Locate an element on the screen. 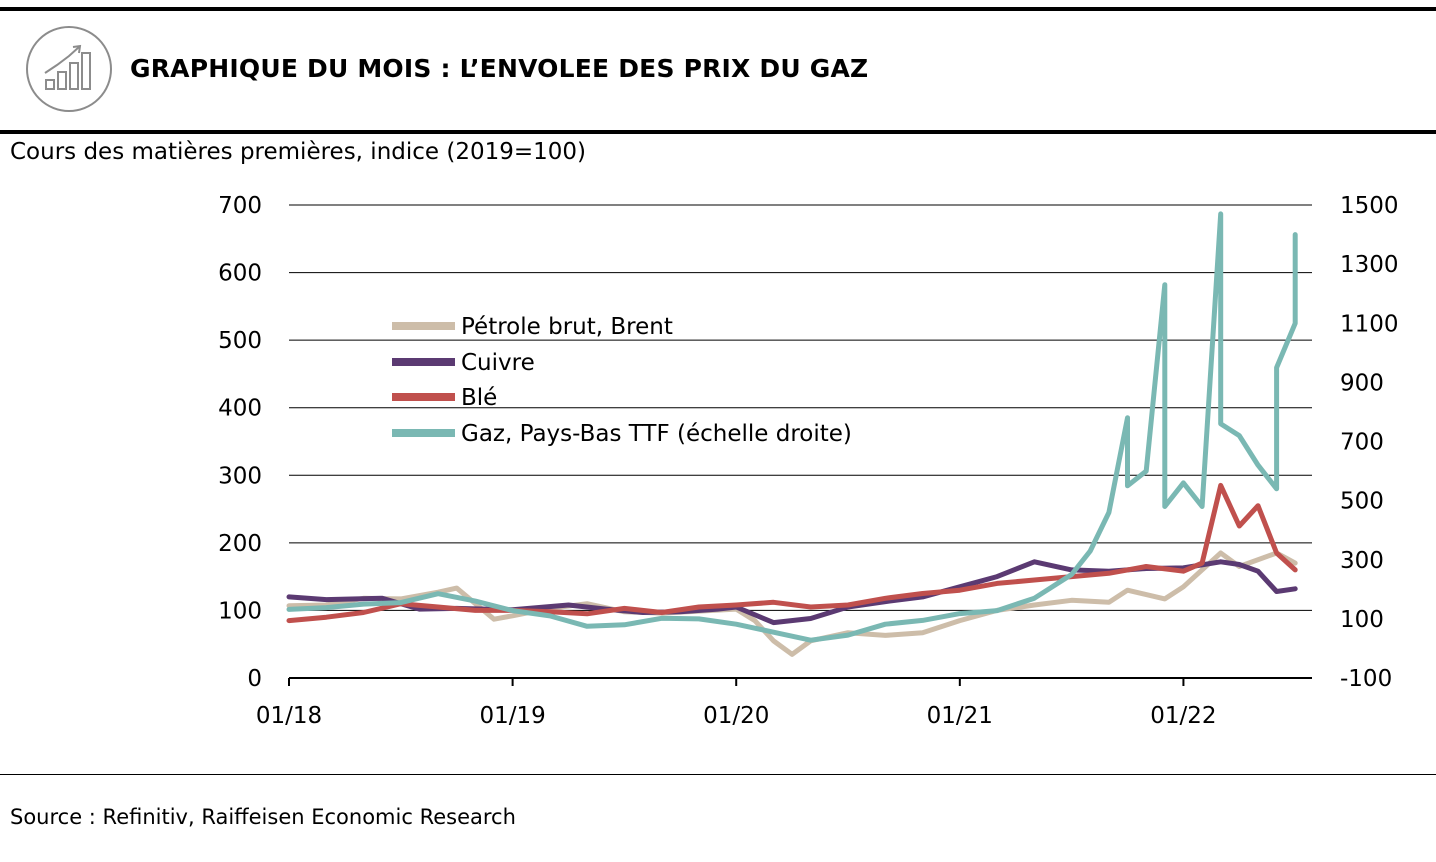 The height and width of the screenshot is (862, 1436). y-right-tick-label: 700 is located at coordinates (1362, 443).